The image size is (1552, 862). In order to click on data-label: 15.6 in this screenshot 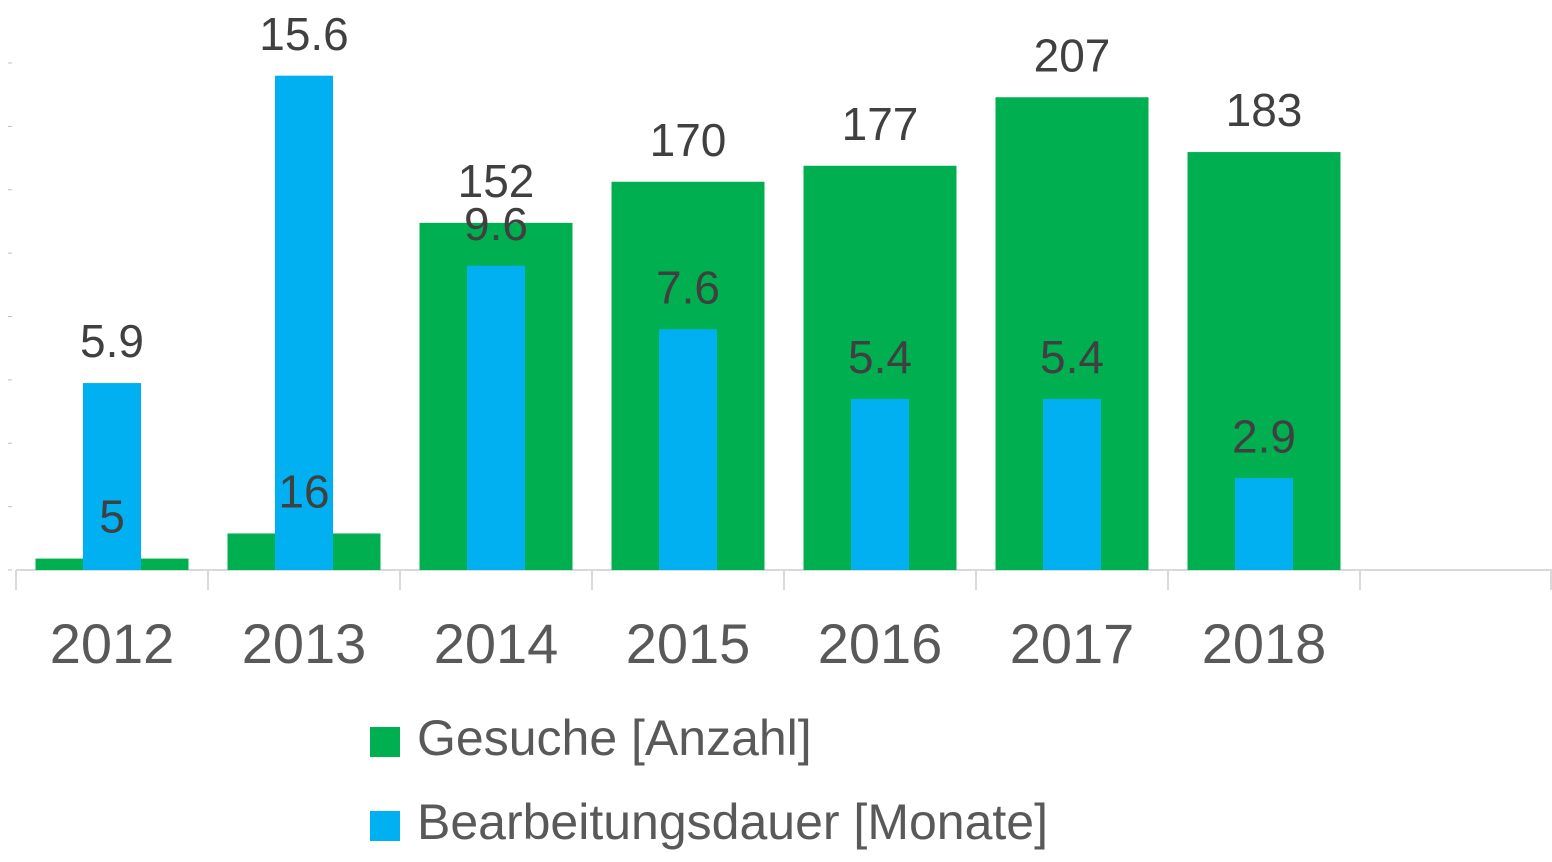, I will do `click(304, 34)`.